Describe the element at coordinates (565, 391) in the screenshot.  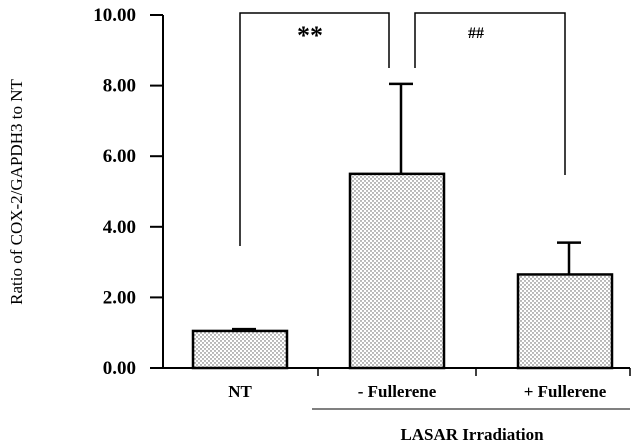
I see `category-label: + Fullerene` at that location.